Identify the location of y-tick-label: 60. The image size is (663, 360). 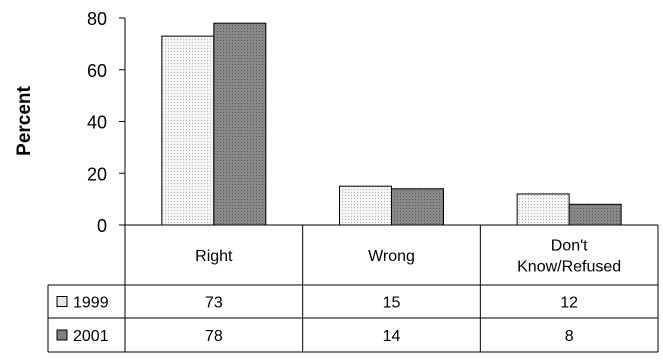
(97, 71).